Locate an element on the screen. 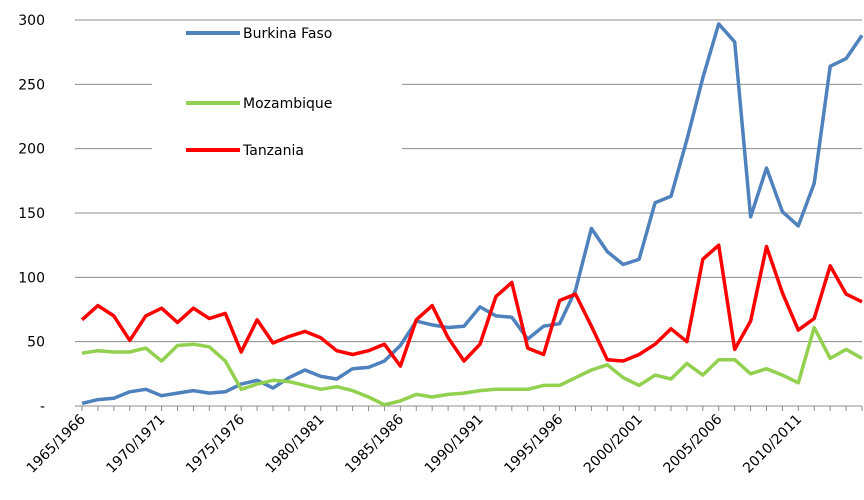 This screenshot has height=500, width=864. y-tick-label: 300 is located at coordinates (31, 21).